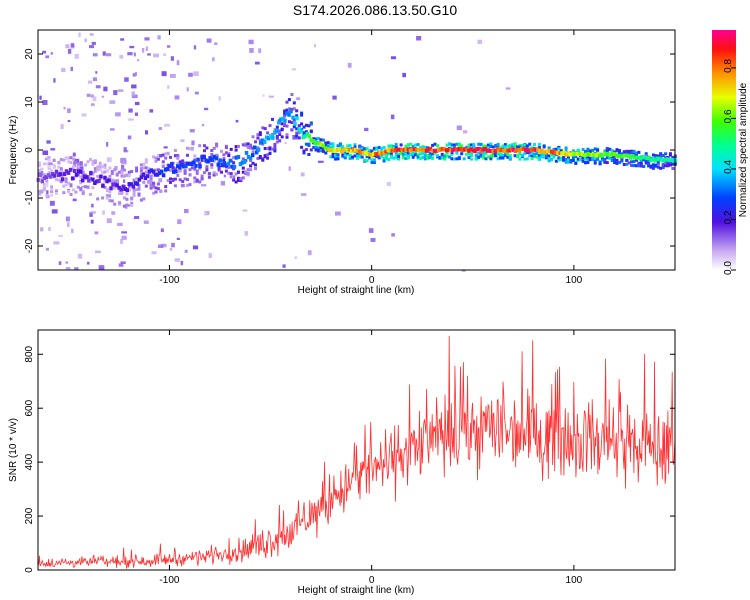  I want to click on y-tick-label: 10, so click(29, 102).